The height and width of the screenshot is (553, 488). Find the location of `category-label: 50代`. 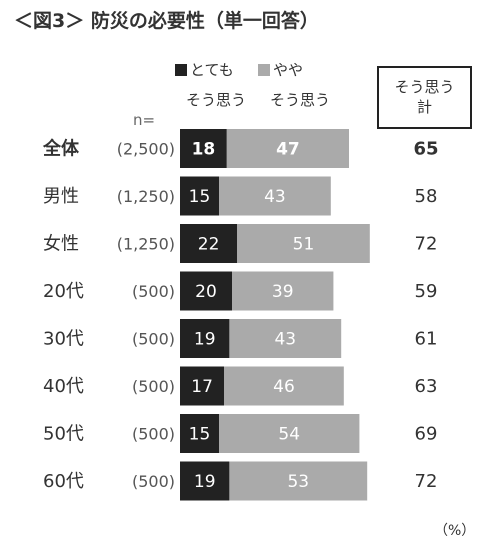

category-label: 50代 is located at coordinates (63, 434).